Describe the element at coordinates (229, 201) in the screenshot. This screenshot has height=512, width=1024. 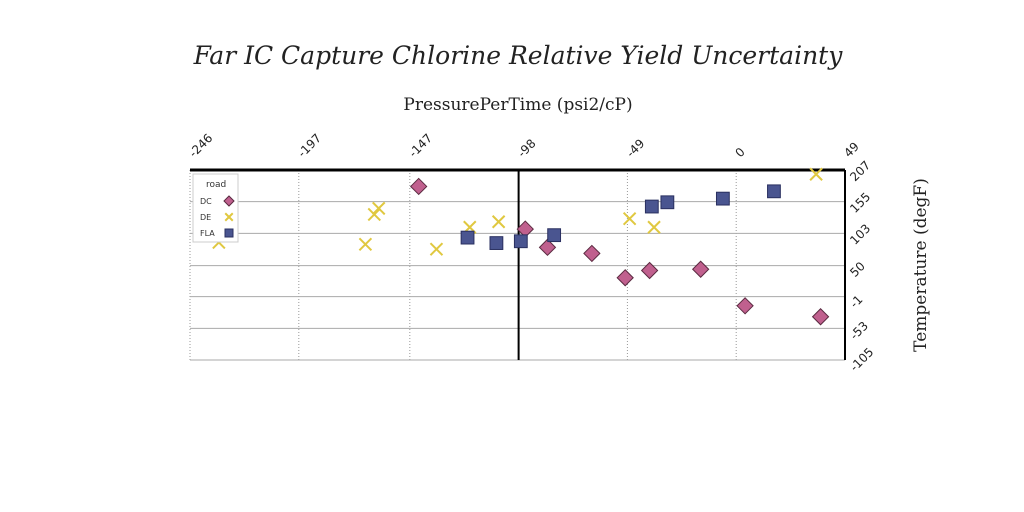
I see `legend-marker-dc` at that location.